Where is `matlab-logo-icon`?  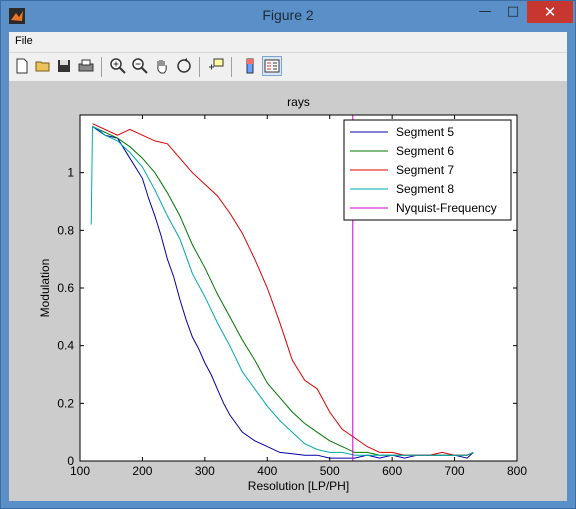
matlab-logo-icon is located at coordinates (17, 16).